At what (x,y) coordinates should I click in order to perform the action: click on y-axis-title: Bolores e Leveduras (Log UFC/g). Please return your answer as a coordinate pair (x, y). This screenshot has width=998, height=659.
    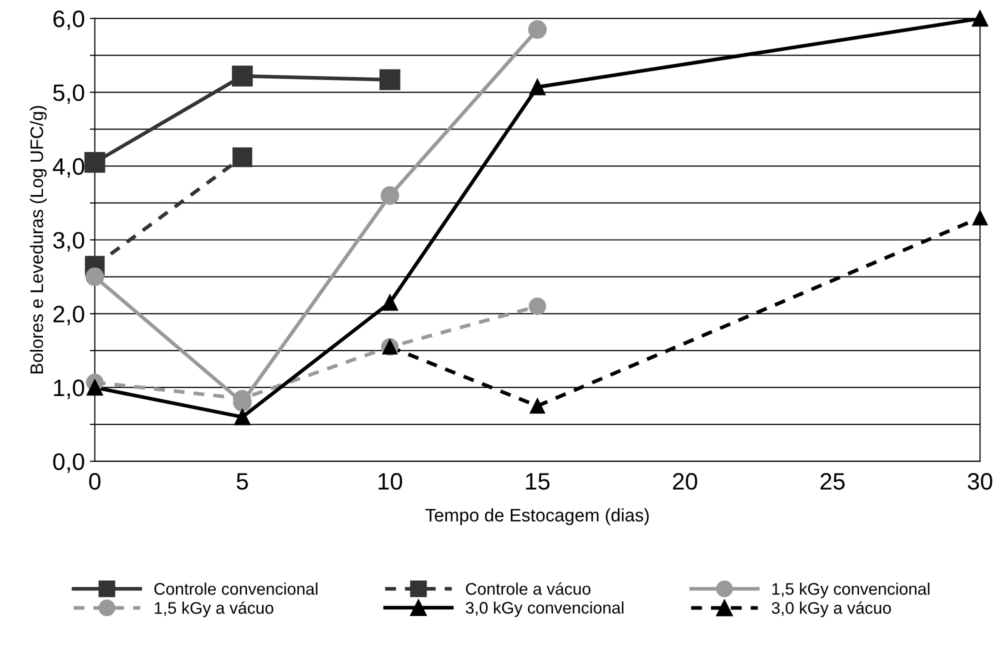
    Looking at the image, I should click on (38, 240).